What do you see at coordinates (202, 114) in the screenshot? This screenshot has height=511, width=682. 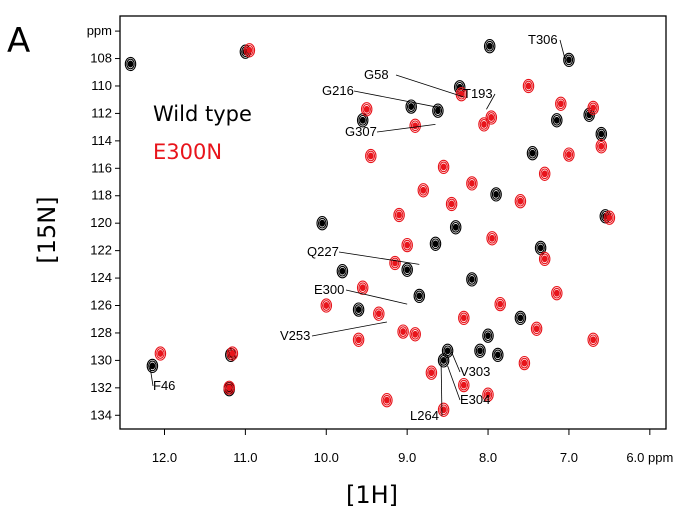 I see `legend-entry-wild-type: Wild type` at bounding box center [202, 114].